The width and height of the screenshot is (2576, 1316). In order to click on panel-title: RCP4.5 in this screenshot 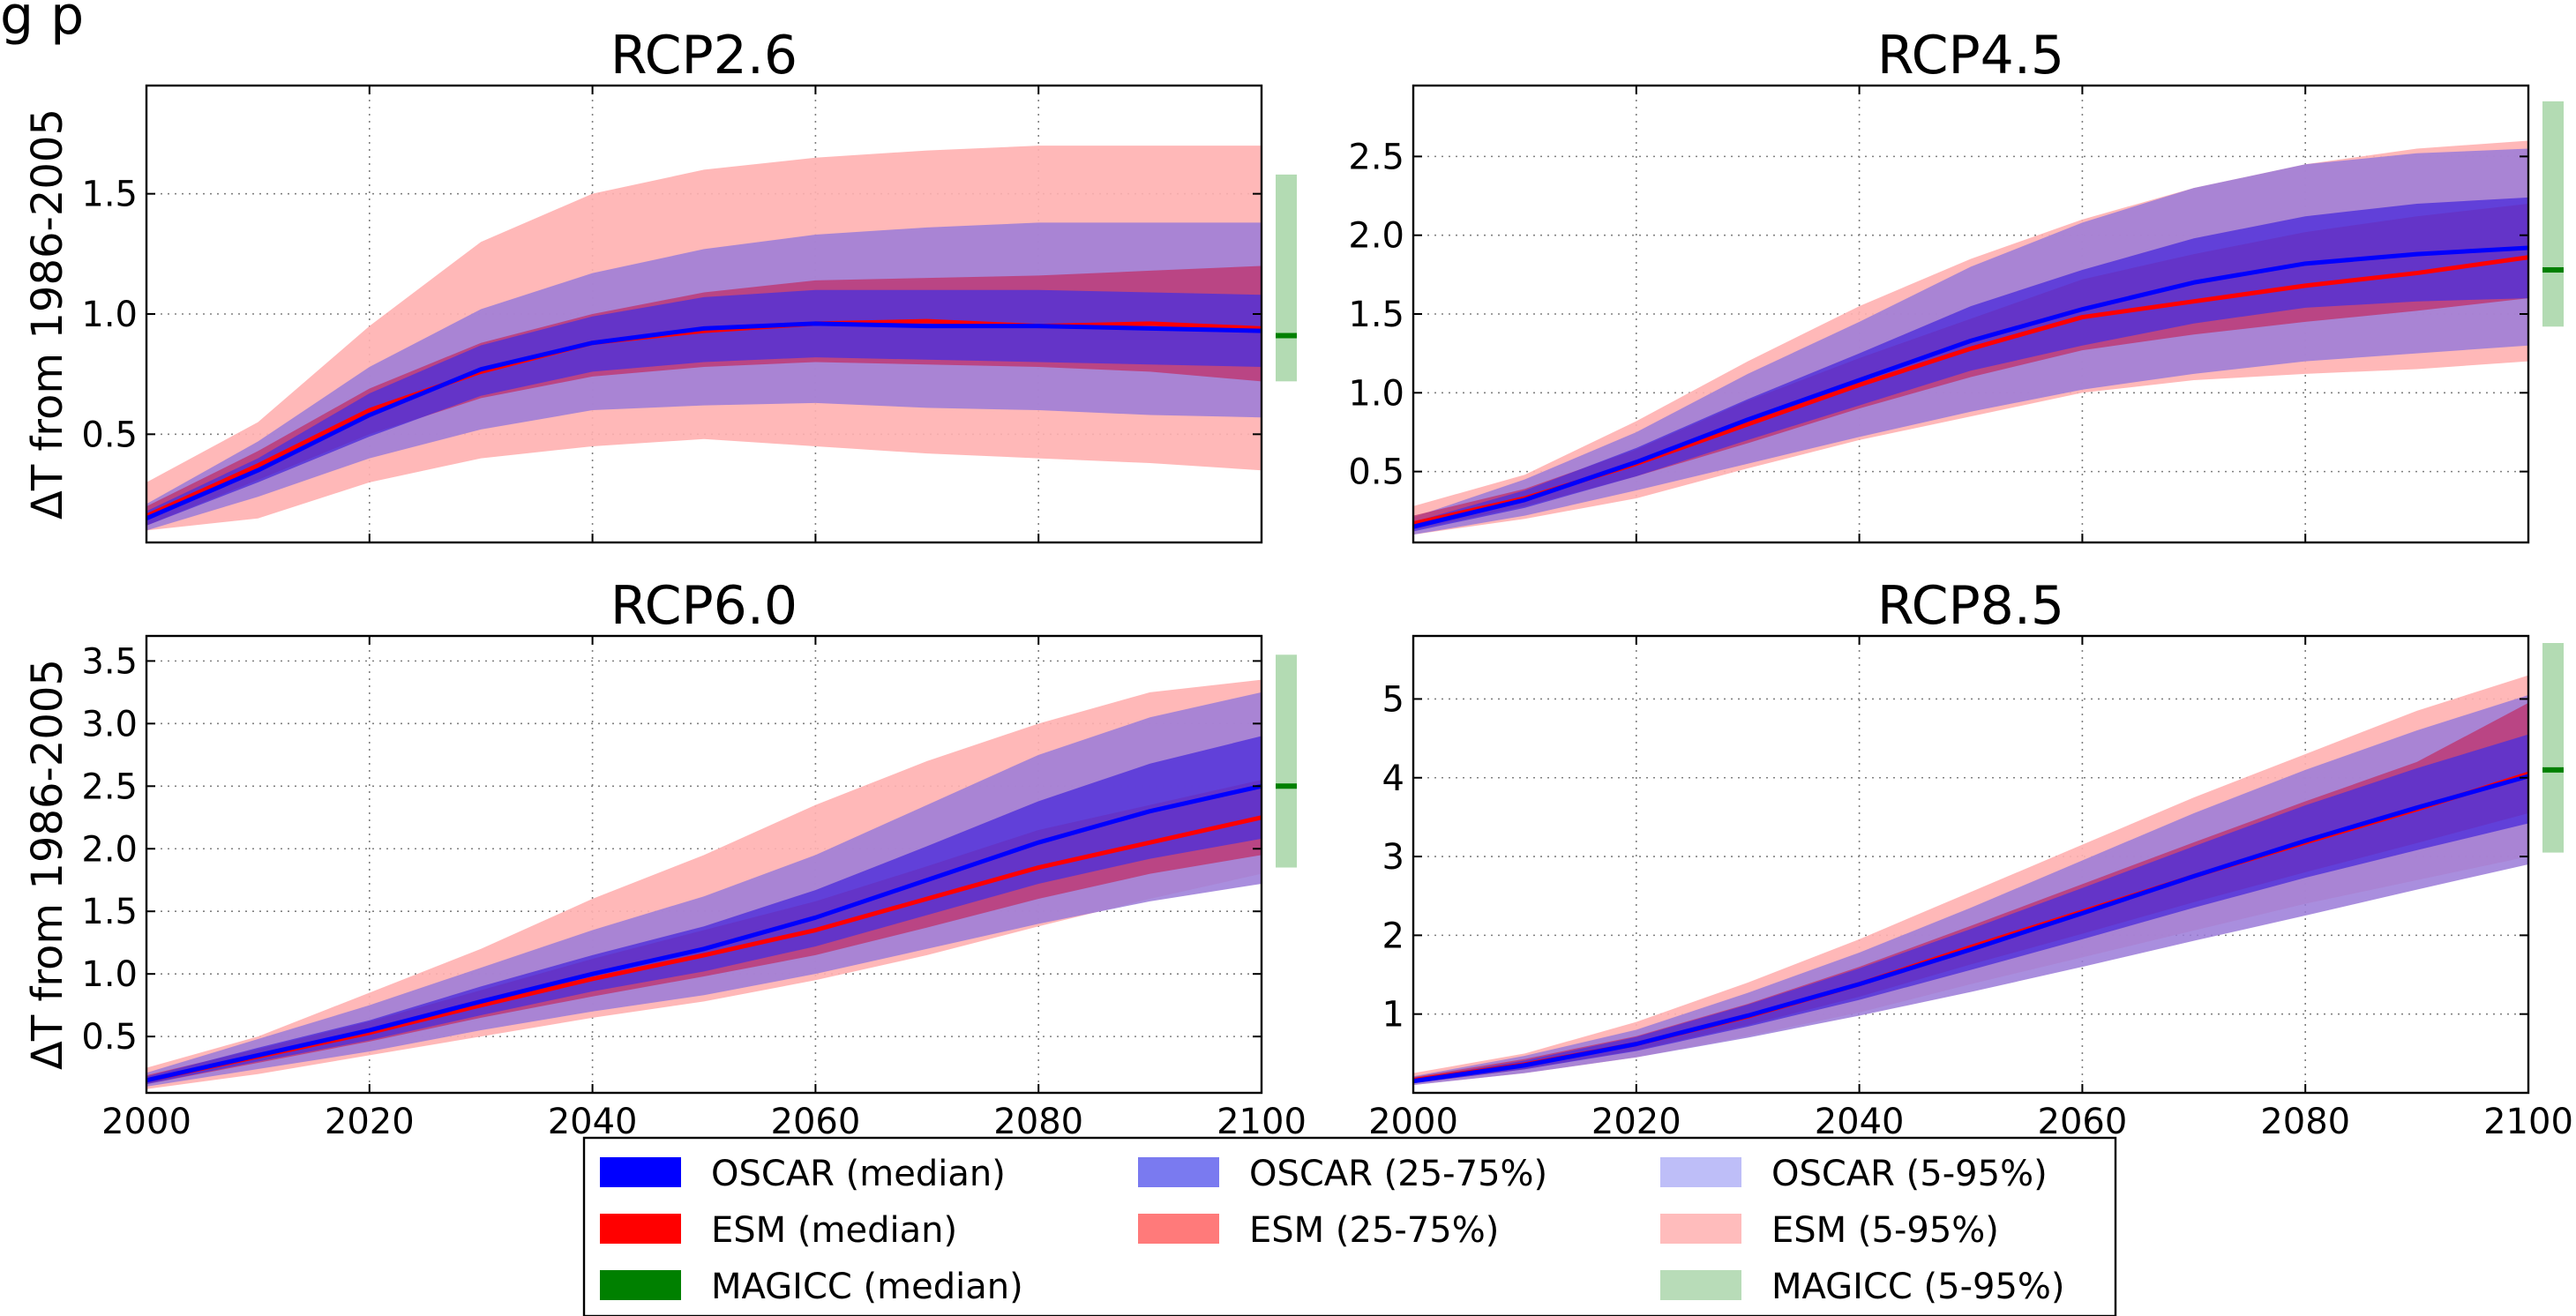, I will do `click(1971, 55)`.